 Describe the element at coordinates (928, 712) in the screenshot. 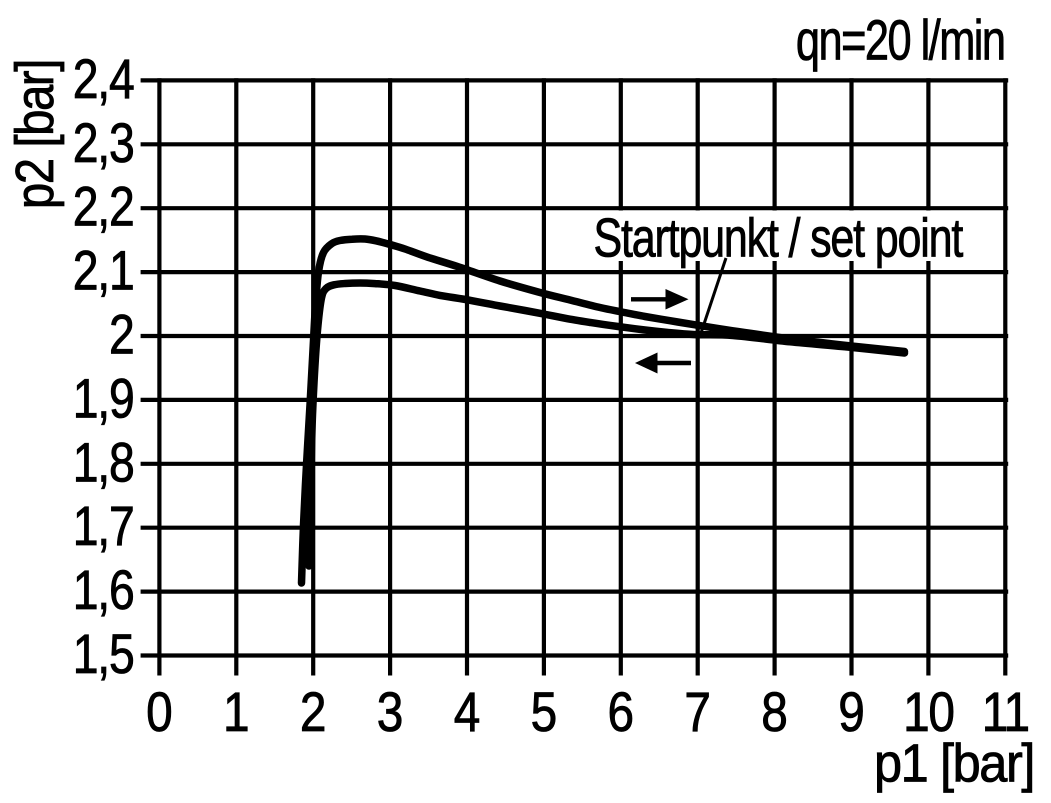

I see `svg-text: 10` at that location.